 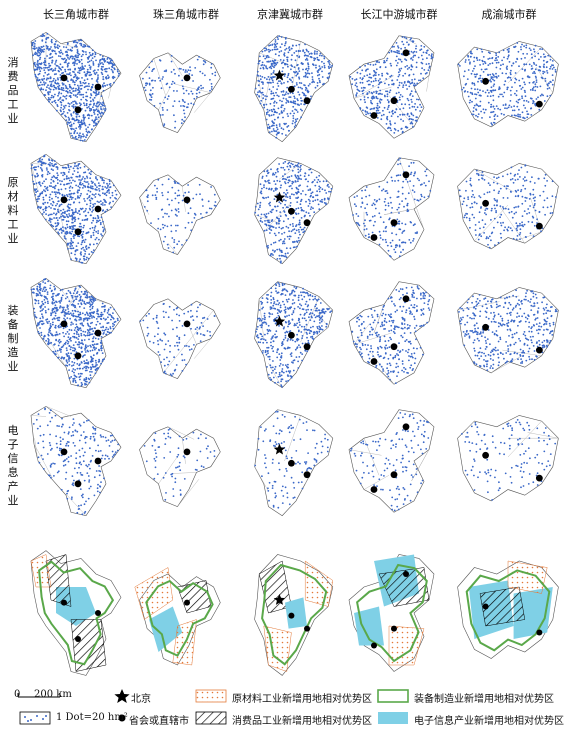 What do you see at coordinates (391, 209) in the screenshot?
I see `region-boundary` at bounding box center [391, 209].